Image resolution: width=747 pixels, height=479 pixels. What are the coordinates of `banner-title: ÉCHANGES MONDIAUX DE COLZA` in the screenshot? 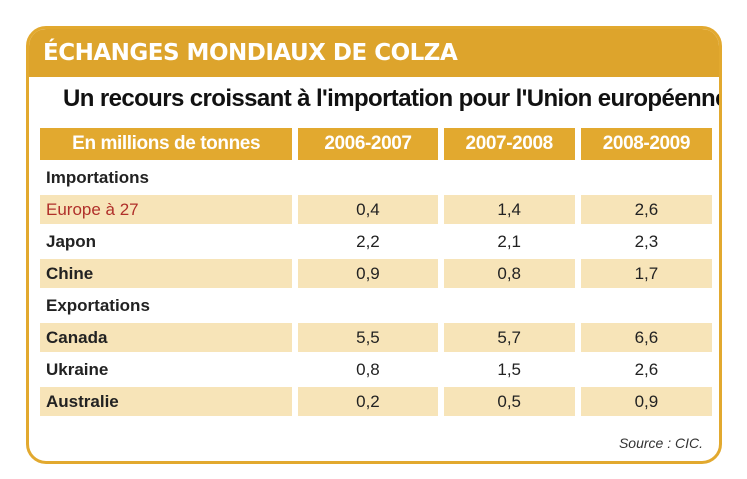 It's located at (374, 53).